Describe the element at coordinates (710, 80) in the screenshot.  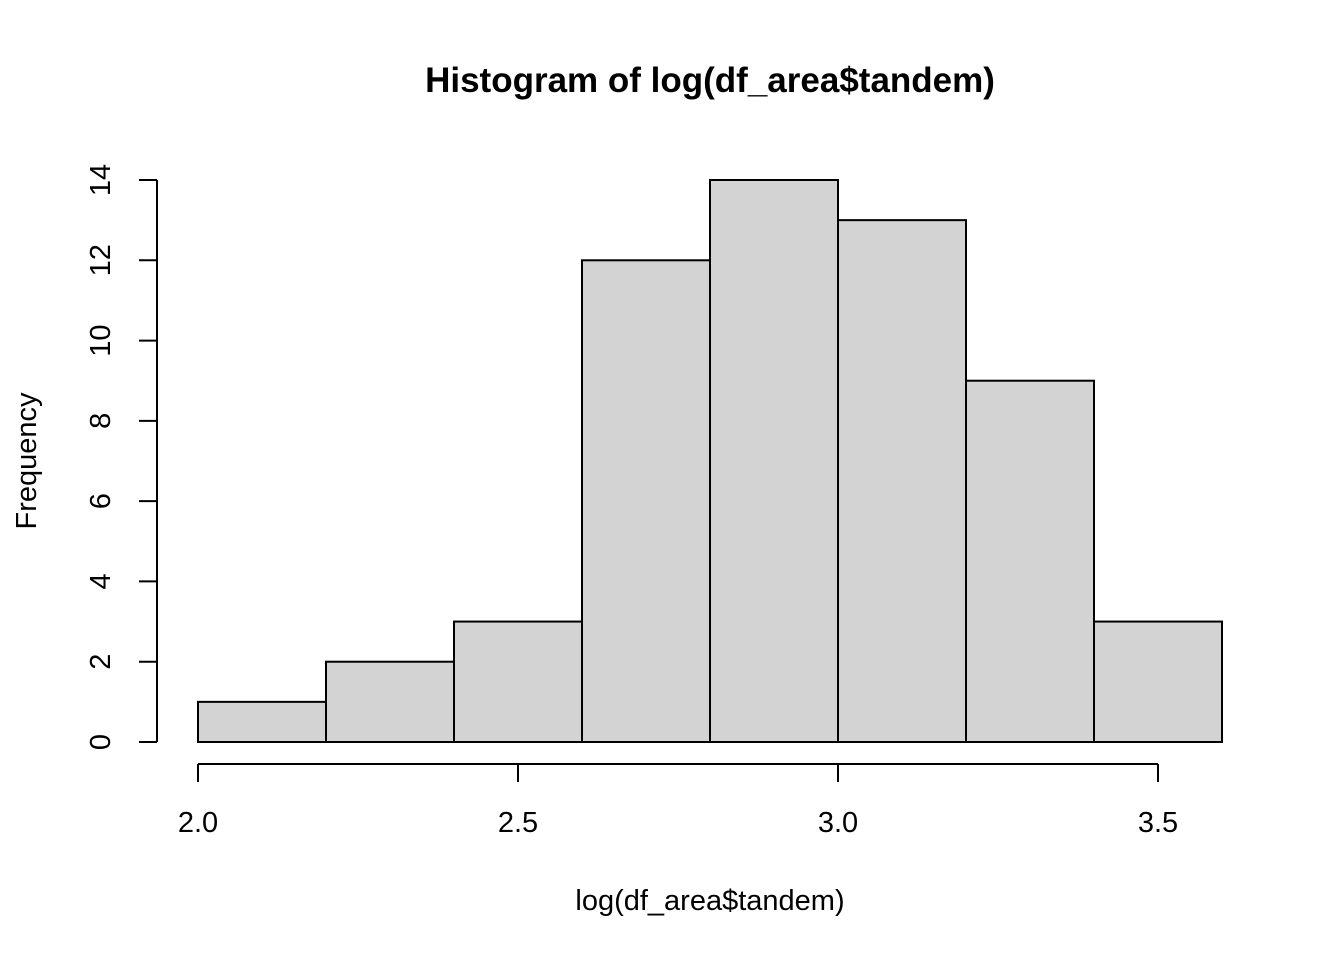
I see `chart-title: Histogram of log(df_area$tandem)` at that location.